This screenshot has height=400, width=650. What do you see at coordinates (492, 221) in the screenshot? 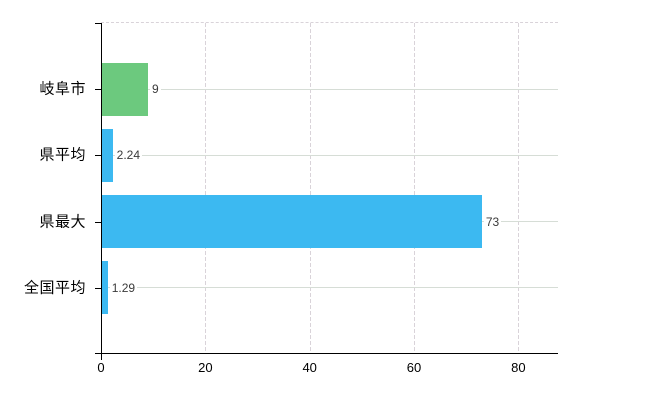
I see `value-label: 73` at bounding box center [492, 221].